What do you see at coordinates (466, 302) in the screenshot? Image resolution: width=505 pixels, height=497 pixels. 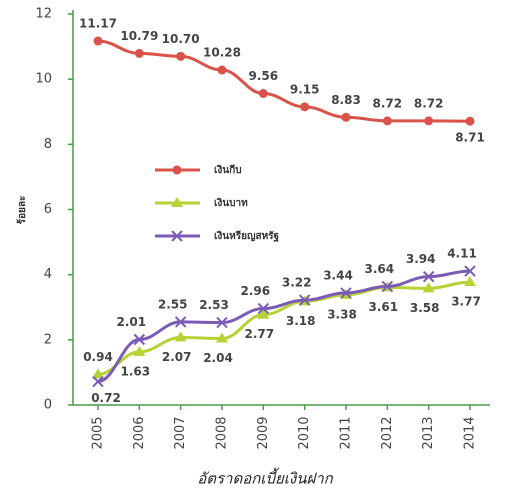 I see `data-label: 3.77` at bounding box center [466, 302].